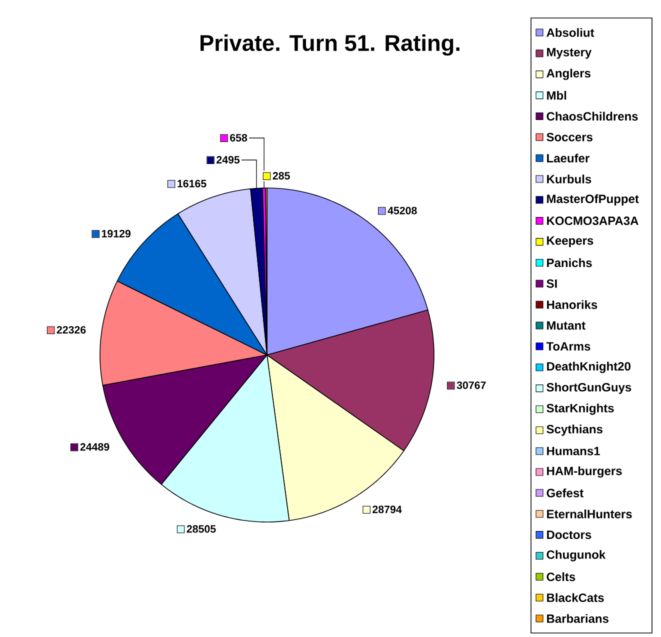  What do you see at coordinates (568, 74) in the screenshot?
I see `legend-label: Anglers` at bounding box center [568, 74].